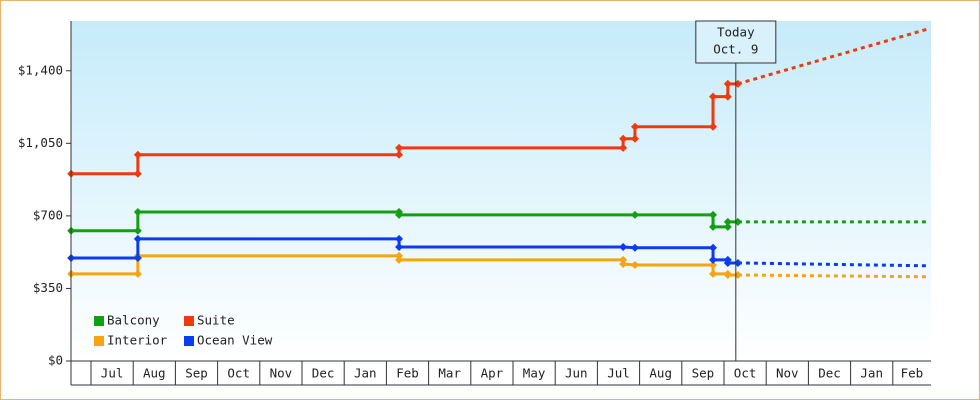 Image resolution: width=980 pixels, height=400 pixels. Describe the element at coordinates (40, 142) in the screenshot. I see `y-tick-label: $1,050` at that location.